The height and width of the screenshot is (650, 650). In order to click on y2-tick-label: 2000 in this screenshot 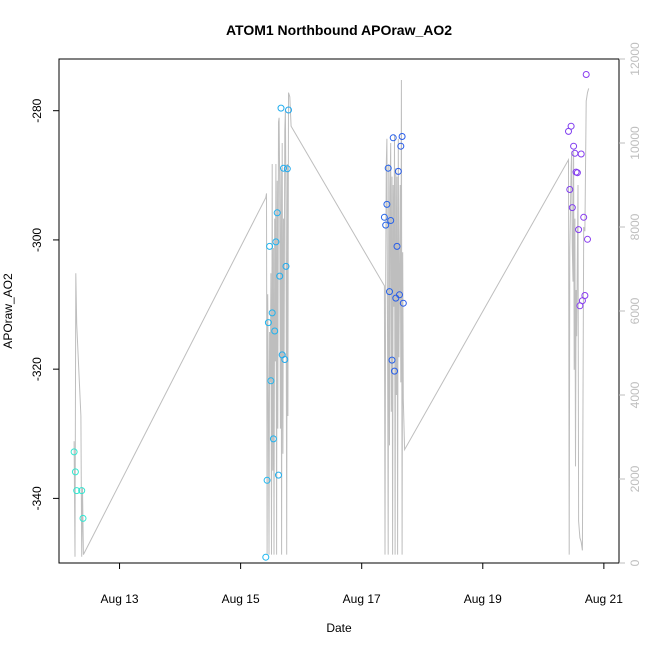, I will do `click(635, 478)`.